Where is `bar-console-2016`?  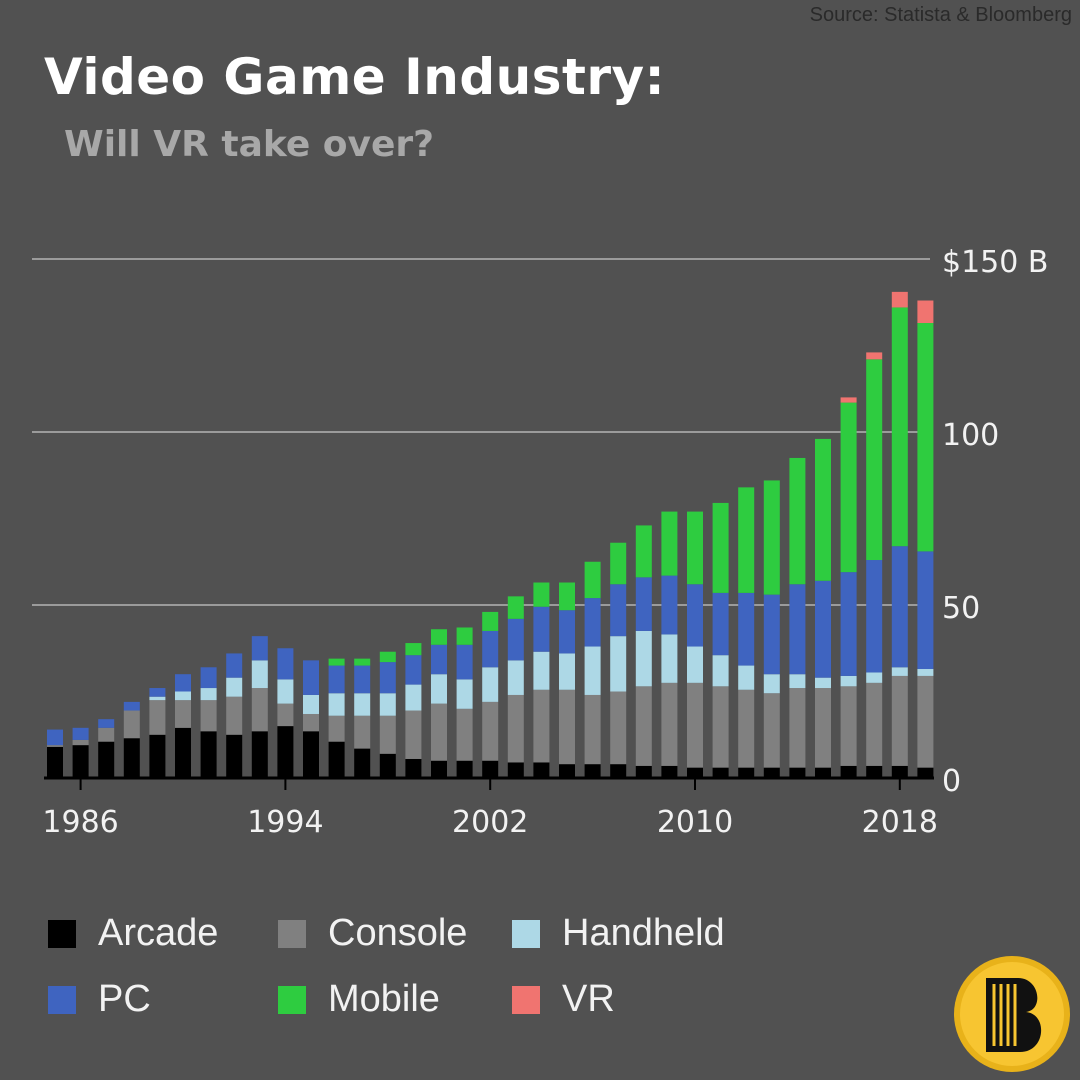 bar-console-2016 is located at coordinates (848, 726).